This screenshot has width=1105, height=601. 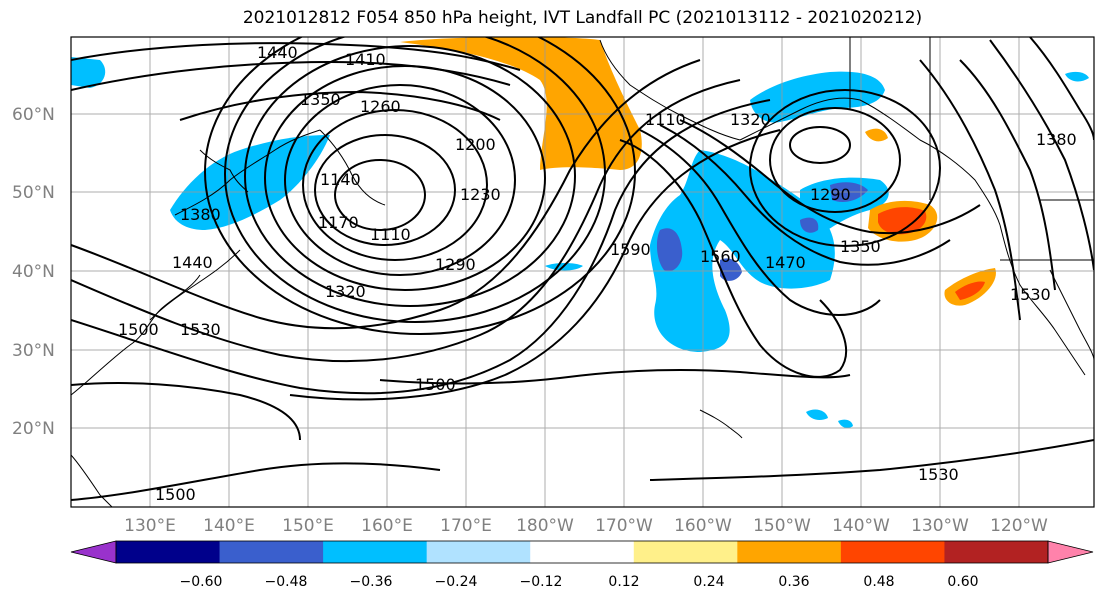 What do you see at coordinates (782, 526) in the screenshot?
I see `lon-label: 150°W` at bounding box center [782, 526].